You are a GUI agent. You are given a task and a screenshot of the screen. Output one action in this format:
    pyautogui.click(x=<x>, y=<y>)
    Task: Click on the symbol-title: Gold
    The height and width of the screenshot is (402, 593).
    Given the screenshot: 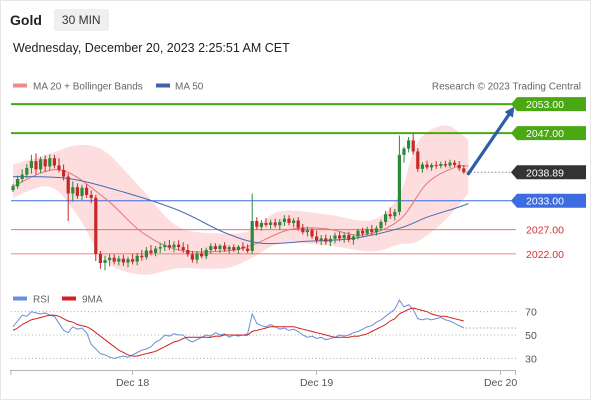 What is the action you would take?
    pyautogui.click(x=26, y=20)
    